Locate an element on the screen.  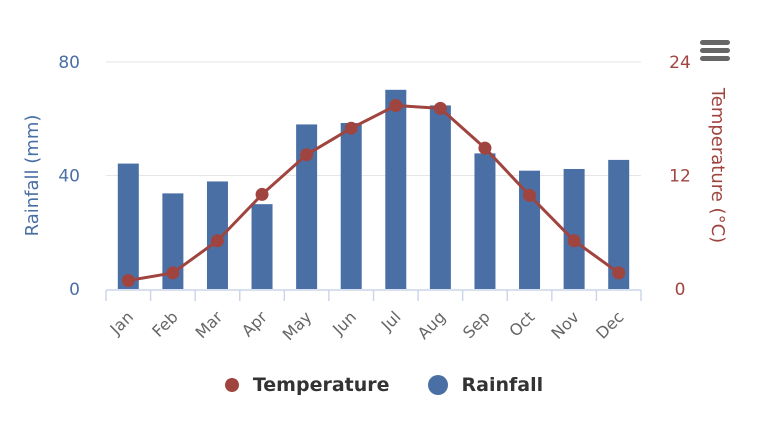
legend-item-temperature: Temperature is located at coordinates (307, 385).